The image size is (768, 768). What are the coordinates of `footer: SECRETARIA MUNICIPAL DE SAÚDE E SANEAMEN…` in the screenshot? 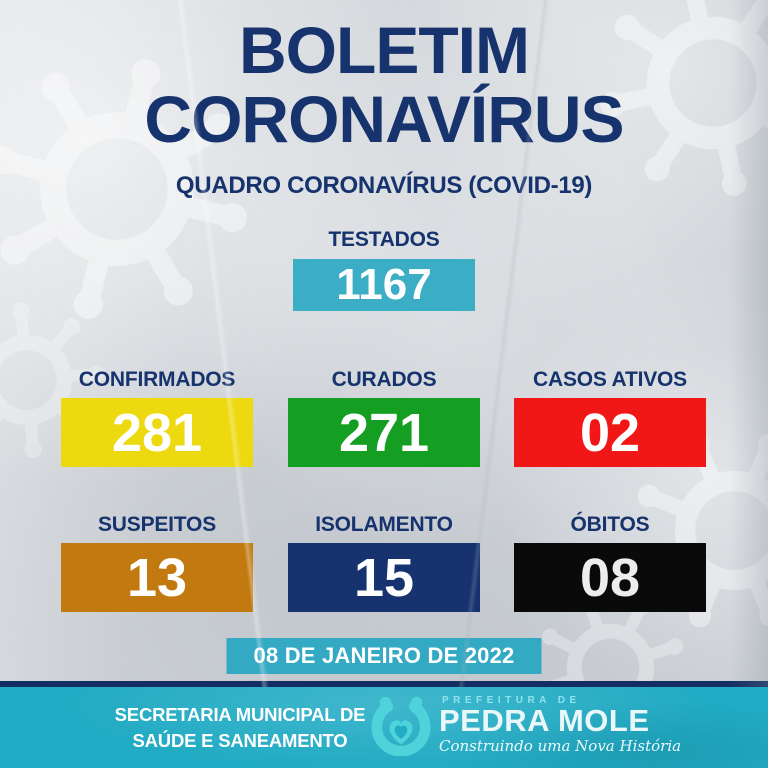 It's located at (384, 727).